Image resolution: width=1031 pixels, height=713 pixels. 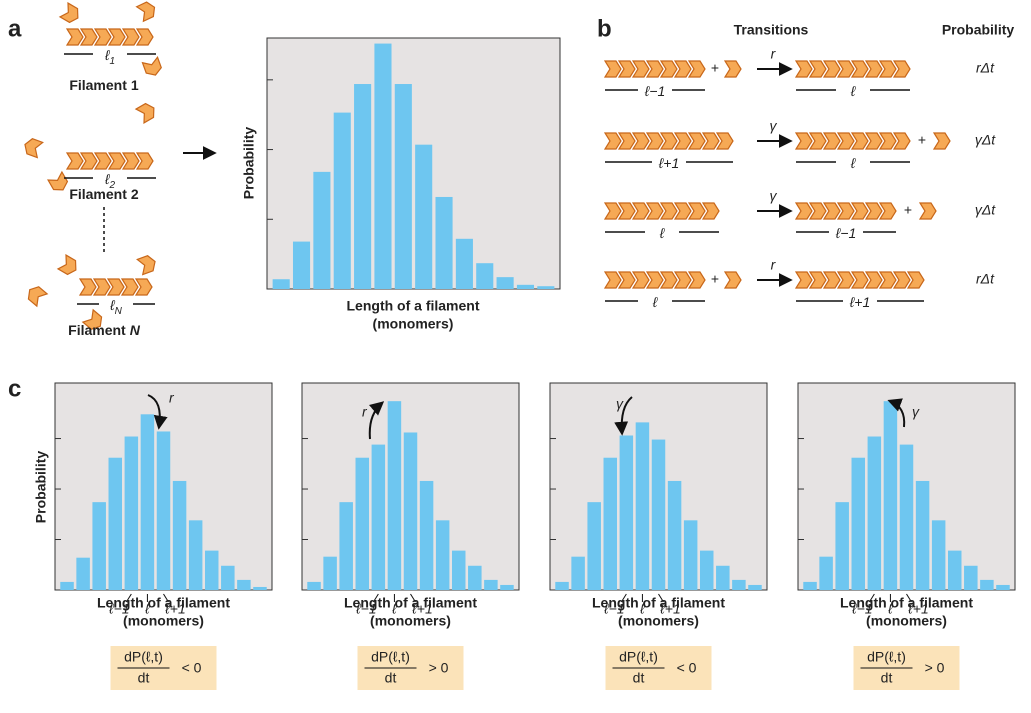 I want to click on annotation: γ, so click(x=916, y=412).